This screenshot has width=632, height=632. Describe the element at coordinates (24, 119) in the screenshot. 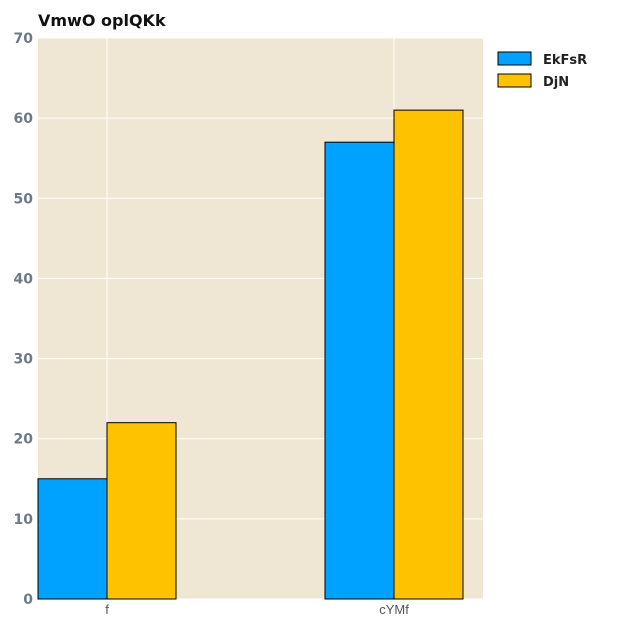

I see `y-tick-label: 60` at that location.